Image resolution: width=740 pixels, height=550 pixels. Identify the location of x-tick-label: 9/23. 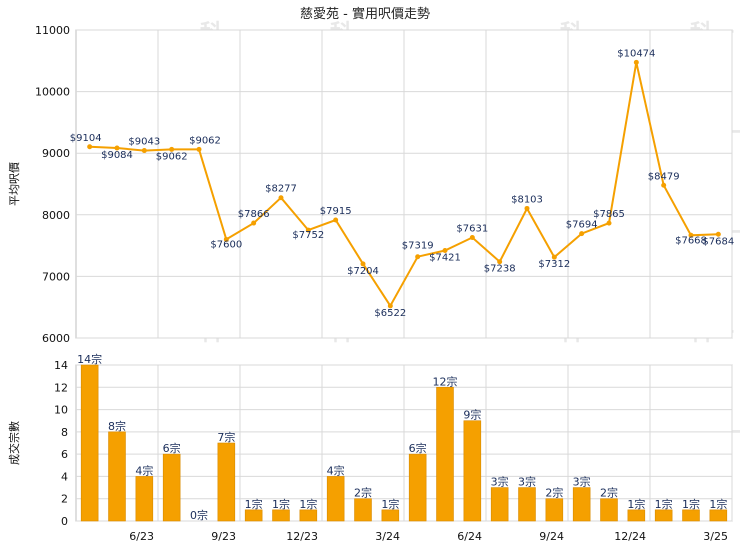
(223, 536).